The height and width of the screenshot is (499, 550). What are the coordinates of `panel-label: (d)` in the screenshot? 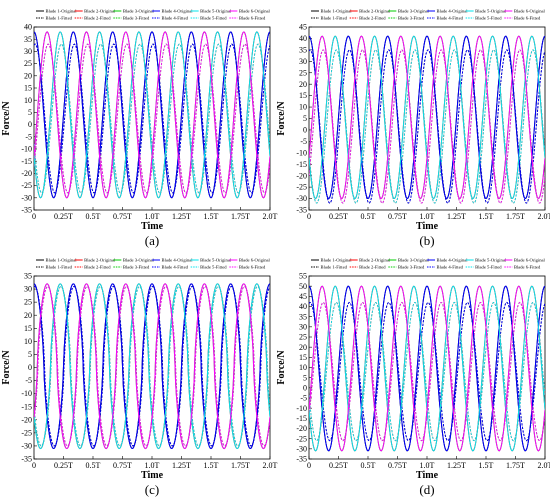 It's located at (426, 489).